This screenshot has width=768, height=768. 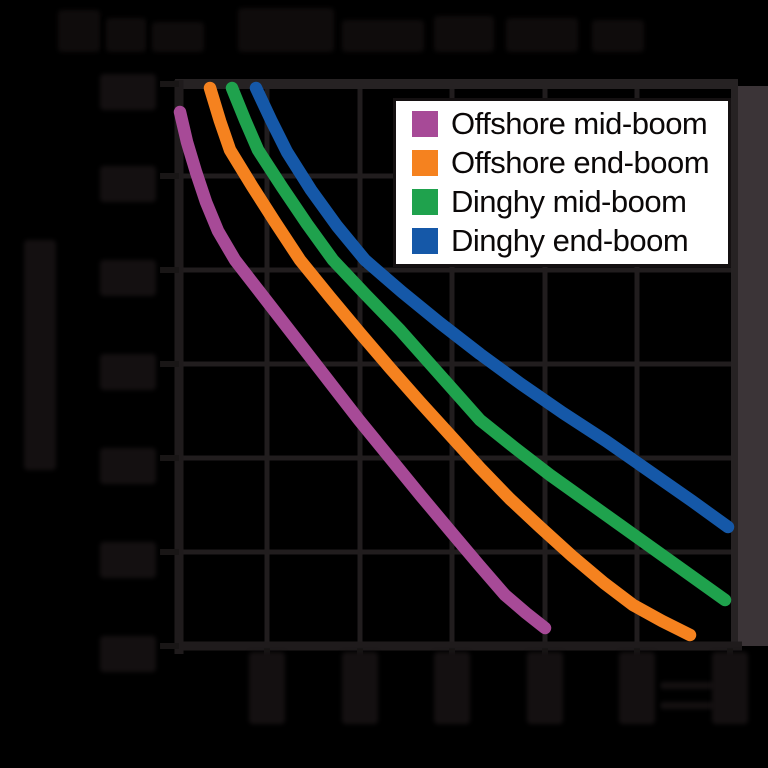 I want to click on legend-item-dinghy-mid-boom: Dinghy mid-boom, so click(x=570, y=202).